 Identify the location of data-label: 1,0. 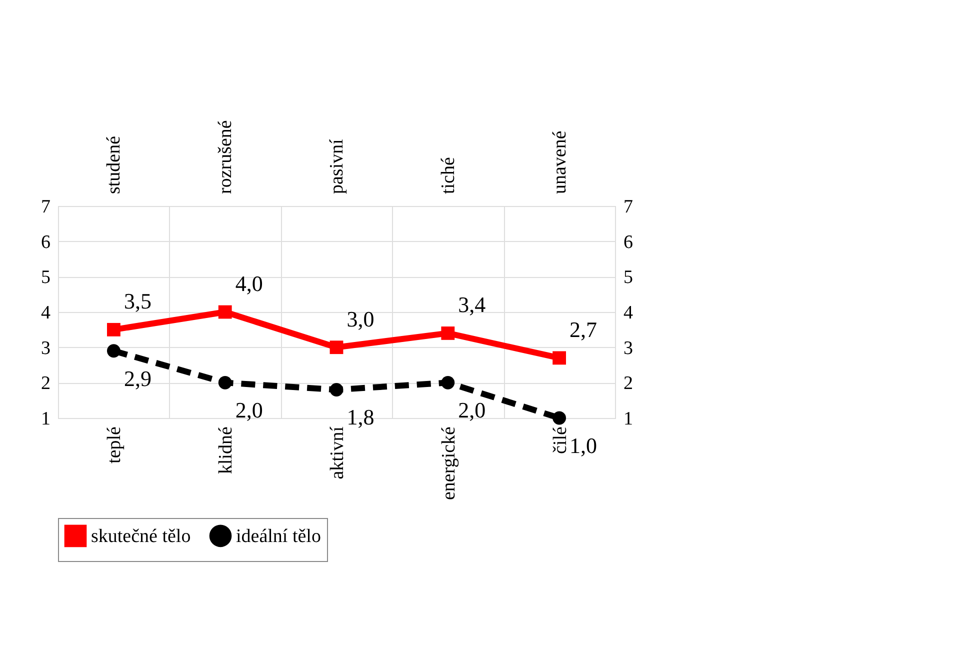
(584, 445).